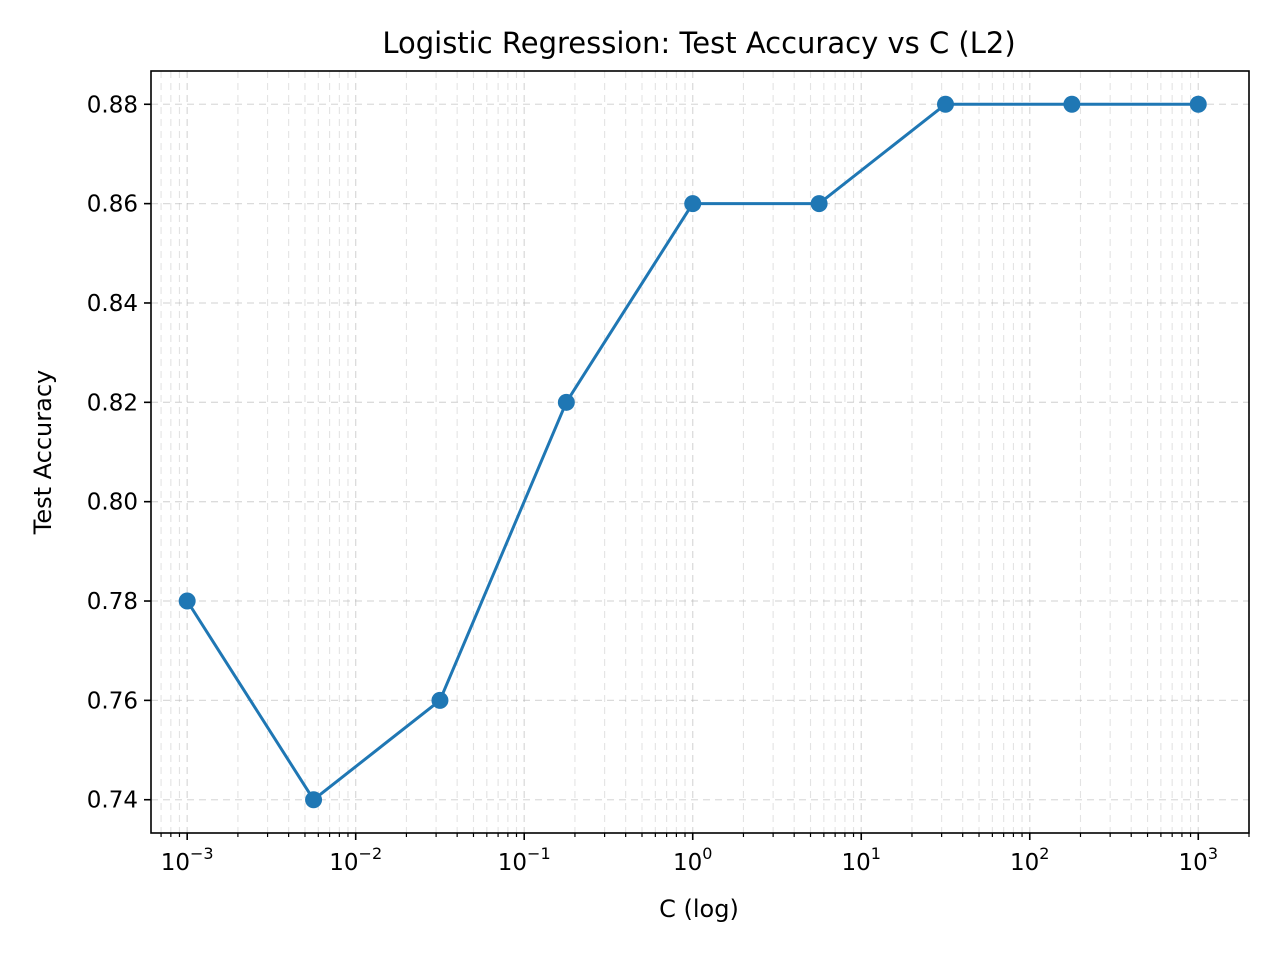 This screenshot has width=1280, height=960. Describe the element at coordinates (355, 860) in the screenshot. I see `x-tick-label: 10⁻²` at that location.